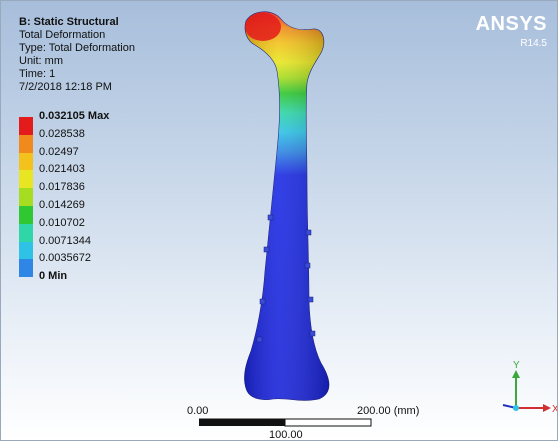 This screenshot has height=441, width=558. What do you see at coordinates (62, 204) in the screenshot?
I see `legend-label: 0.014269` at bounding box center [62, 204].